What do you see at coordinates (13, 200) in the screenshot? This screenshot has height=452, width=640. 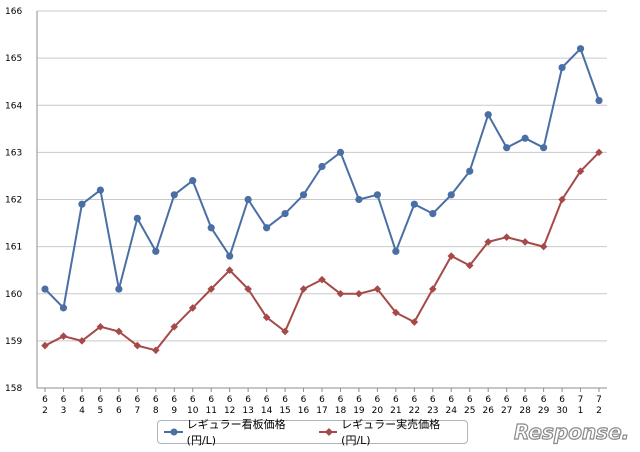 I see `y-axis-ticks: 158 159 160 161 162 163 164 165 166` at bounding box center [13, 200].